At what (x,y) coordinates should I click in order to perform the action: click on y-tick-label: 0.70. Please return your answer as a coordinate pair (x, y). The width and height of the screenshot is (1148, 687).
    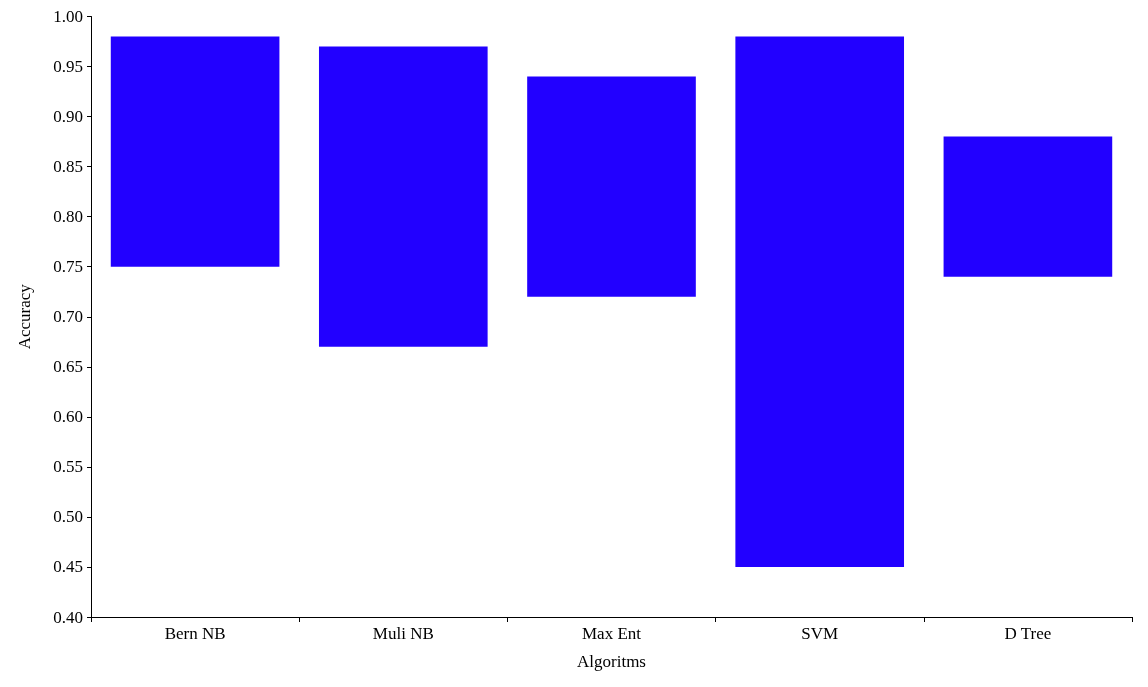
    Looking at the image, I should click on (68, 317).